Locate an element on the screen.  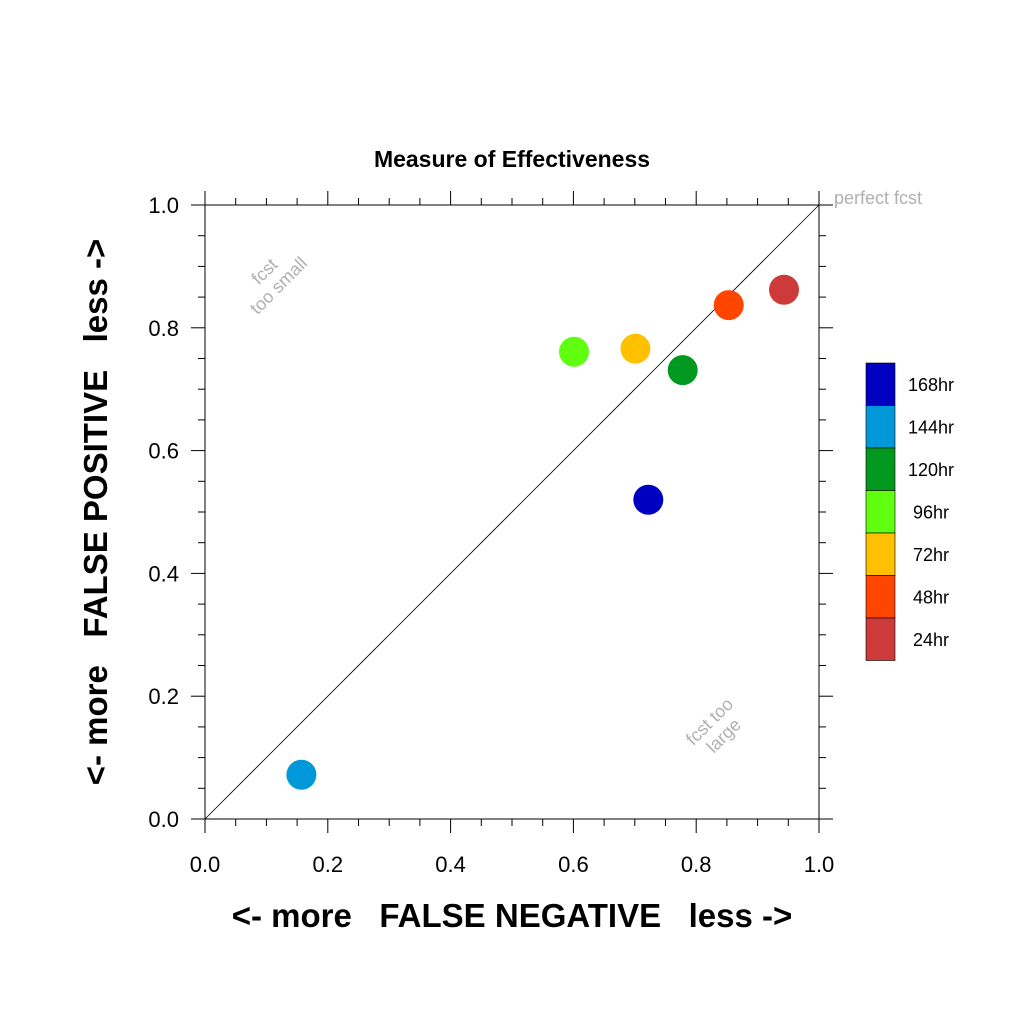
legend-swatch-72hr is located at coordinates (880, 554).